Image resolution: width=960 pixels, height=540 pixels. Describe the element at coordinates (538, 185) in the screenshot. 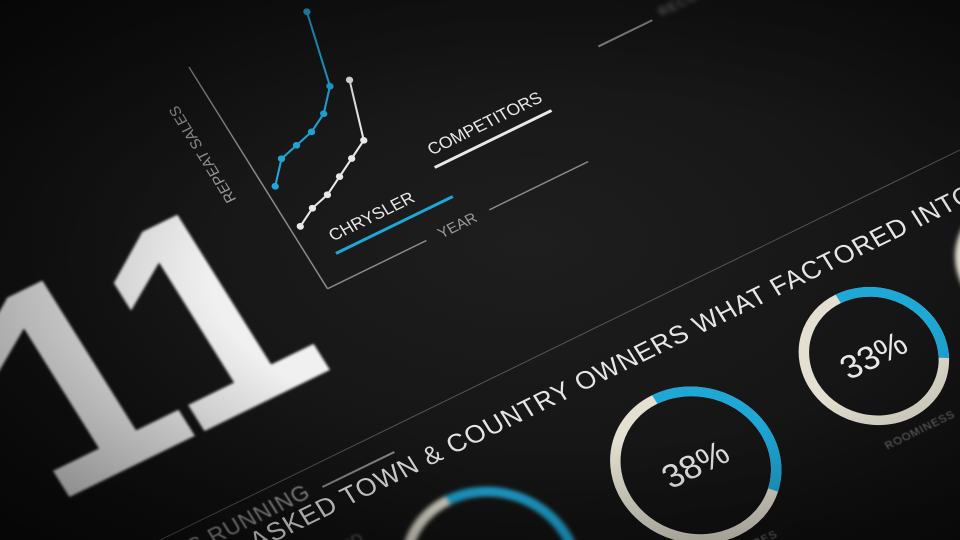

I see `x-axis-right` at that location.